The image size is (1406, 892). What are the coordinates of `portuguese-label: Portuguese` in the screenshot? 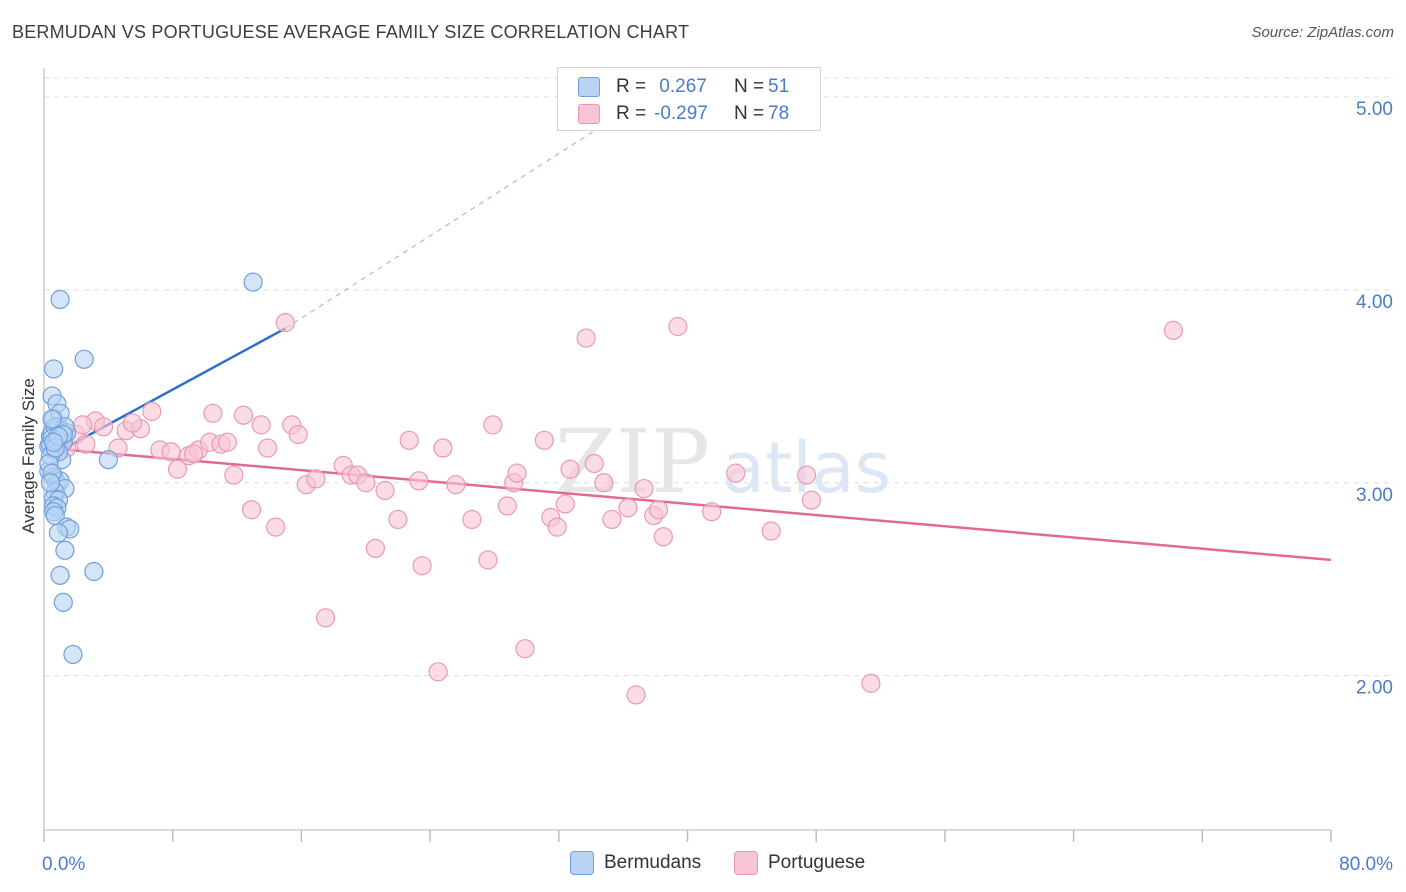 It's located at (817, 862).